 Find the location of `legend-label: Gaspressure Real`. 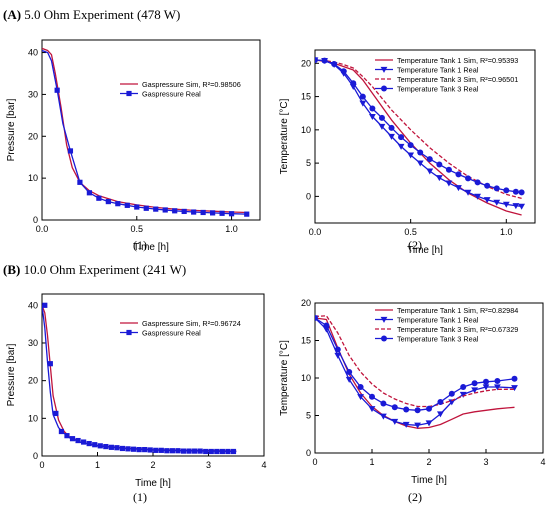

legend-label: Gaspressure Real is located at coordinates (171, 333).